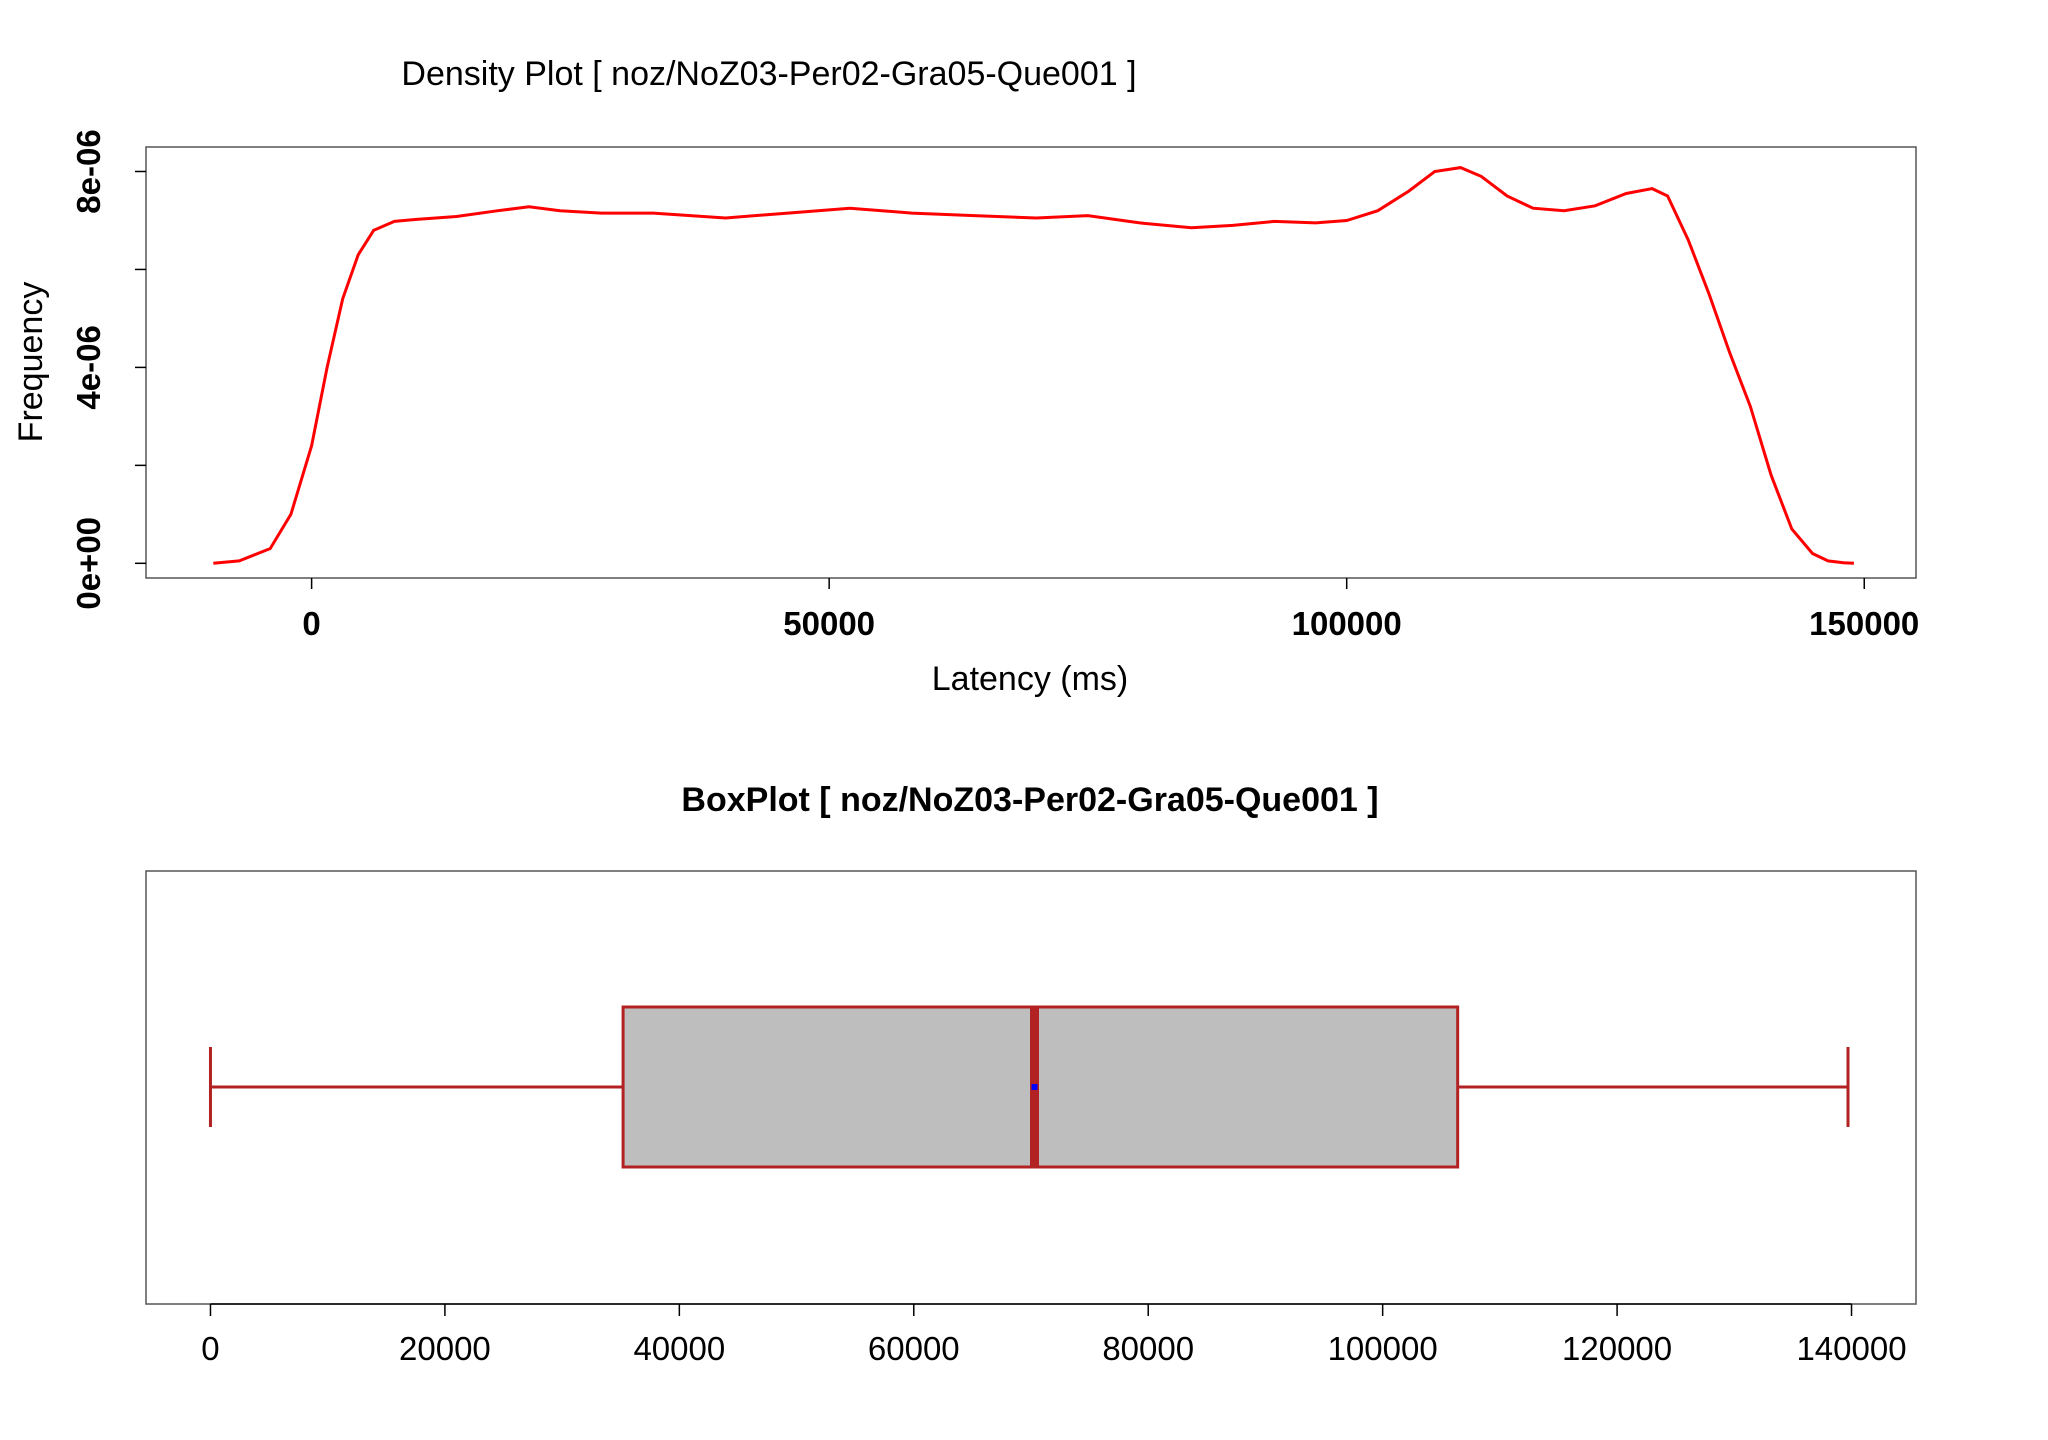 The width and height of the screenshot is (2048, 1440). What do you see at coordinates (914, 1348) in the screenshot?
I see `box-x-tick-label: 60000` at bounding box center [914, 1348].